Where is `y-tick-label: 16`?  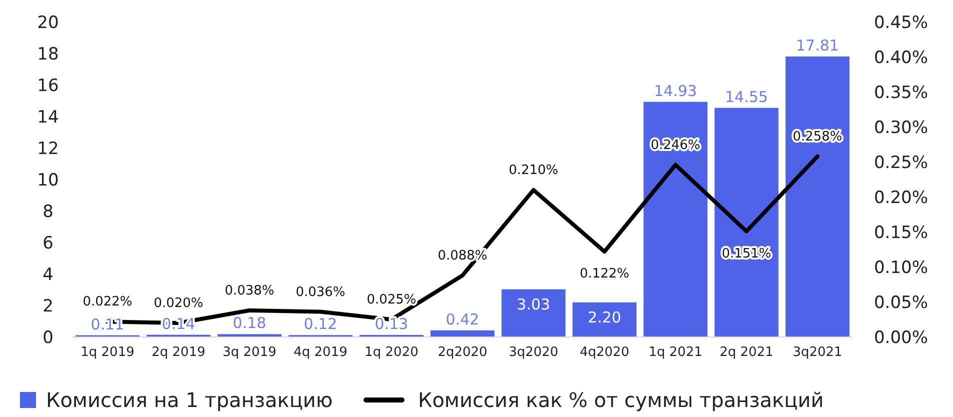 y-tick-label: 16 is located at coordinates (48, 86).